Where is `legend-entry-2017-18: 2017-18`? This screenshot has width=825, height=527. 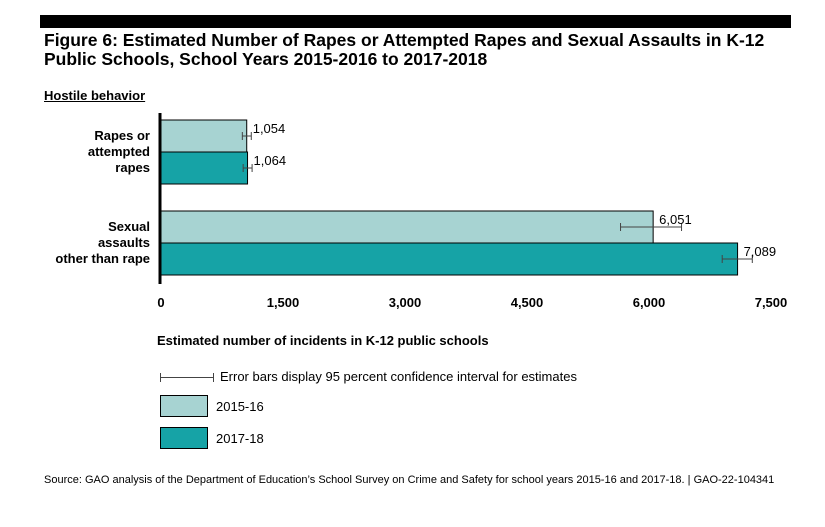
legend-entry-2017-18: 2017-18 is located at coordinates (212, 438).